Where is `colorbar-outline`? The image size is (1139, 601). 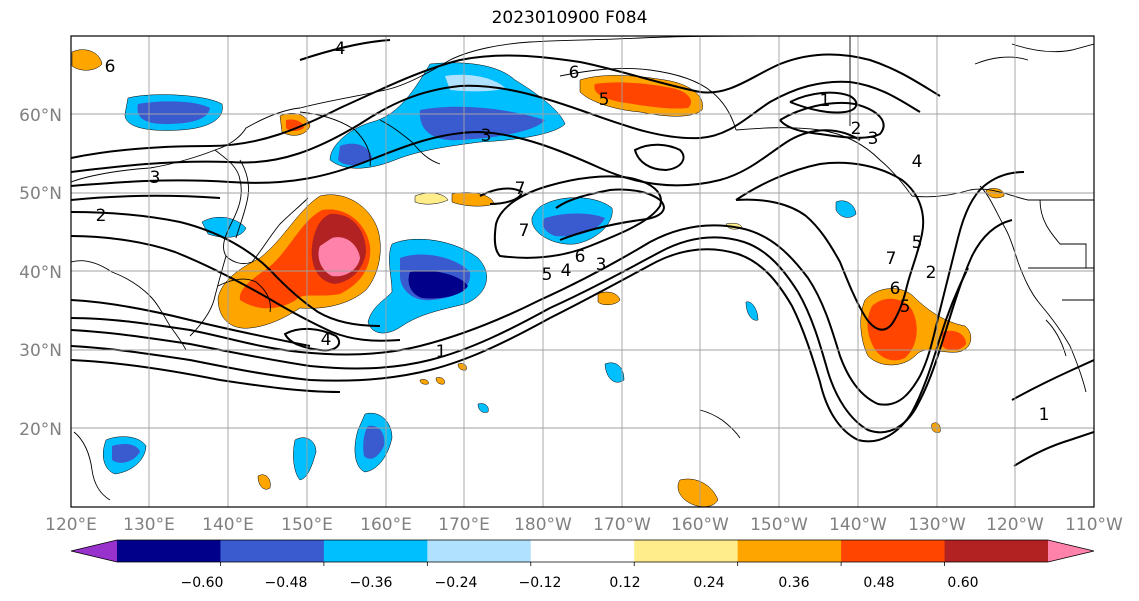
colorbar-outline is located at coordinates (582, 551).